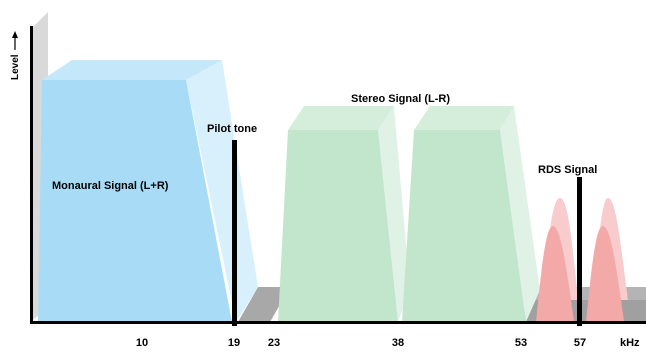  Describe the element at coordinates (264, 304) in the screenshot. I see `floor-segment` at that location.